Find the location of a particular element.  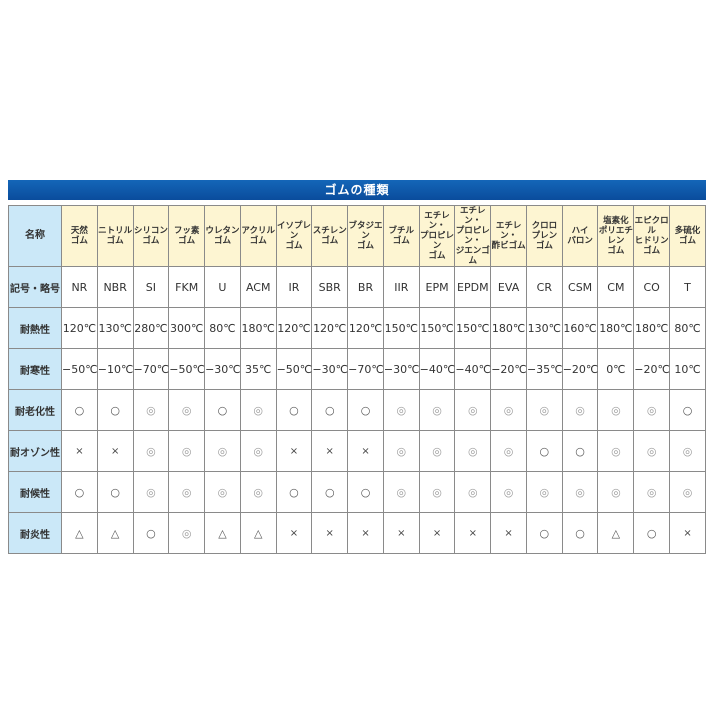

cell-symbol: IR is located at coordinates (294, 287).